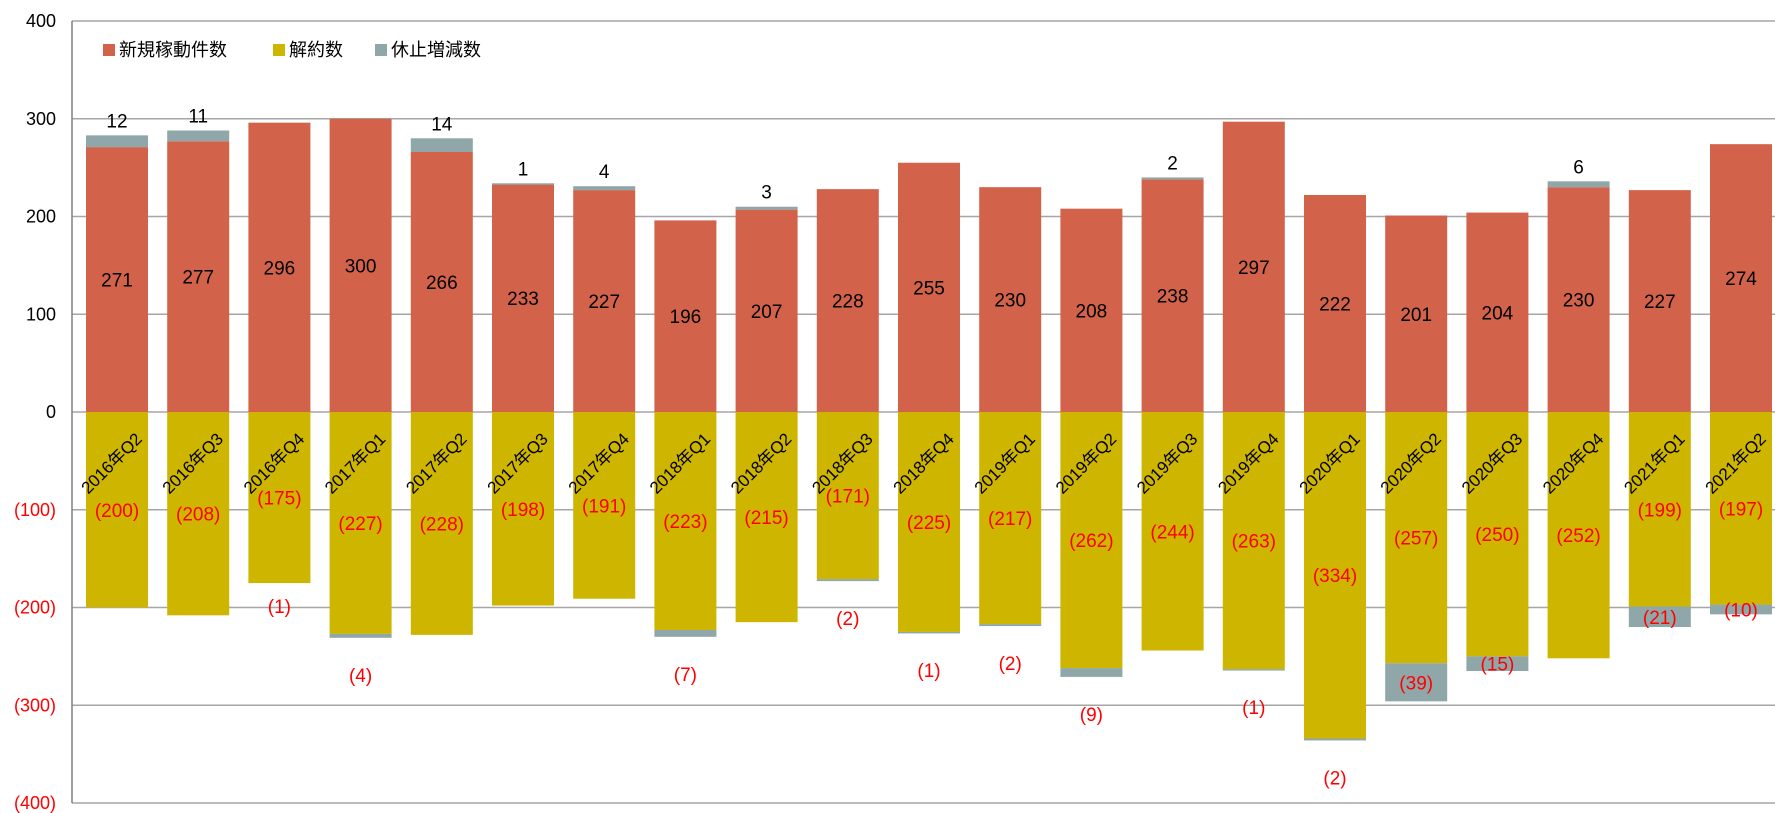  I want to click on data-label-new-contracts: 238, so click(1173, 297).